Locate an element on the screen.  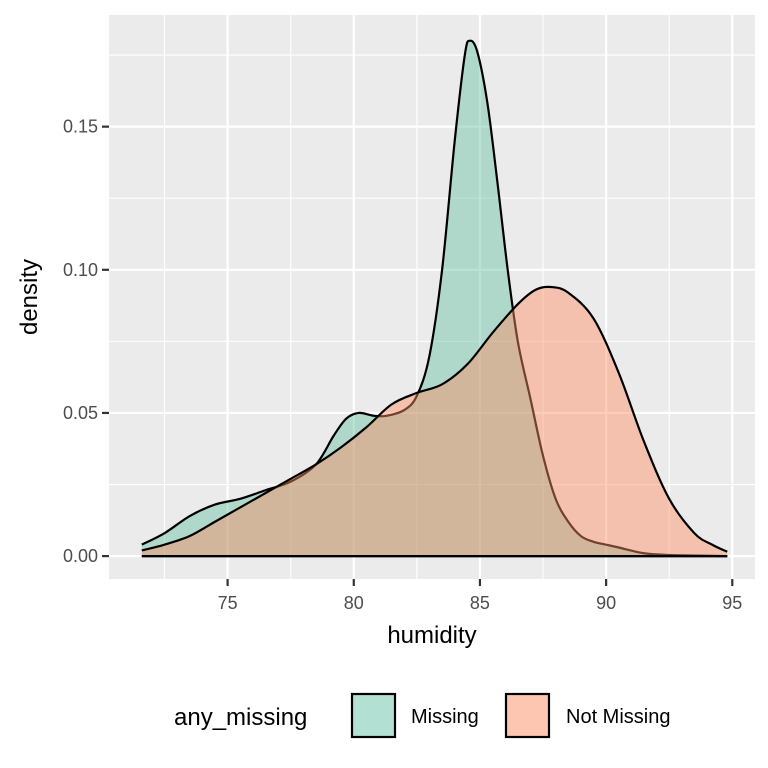
x-tick-label: 75 is located at coordinates (228, 603).